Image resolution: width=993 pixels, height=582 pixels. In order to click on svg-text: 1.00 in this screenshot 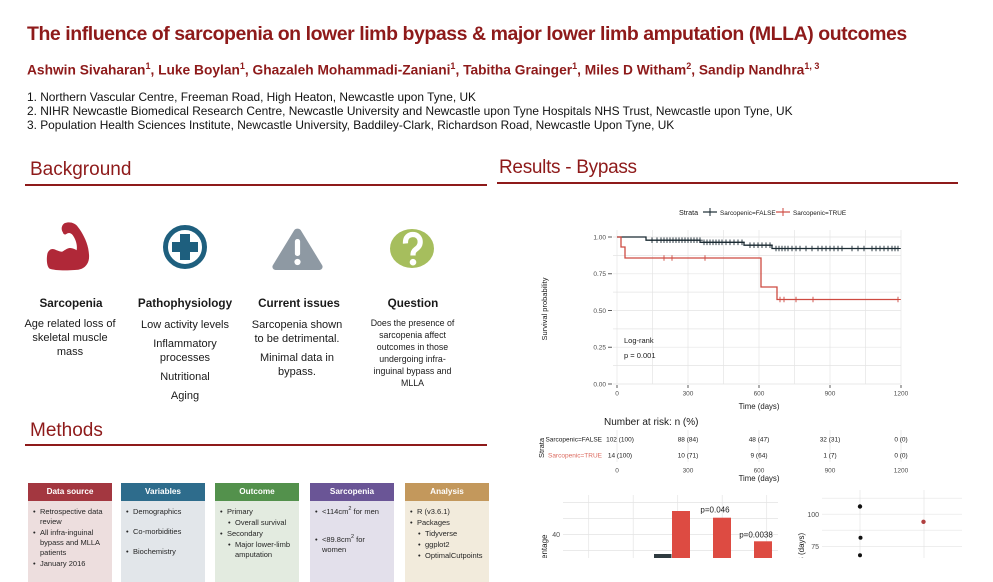, I will do `click(599, 237)`.